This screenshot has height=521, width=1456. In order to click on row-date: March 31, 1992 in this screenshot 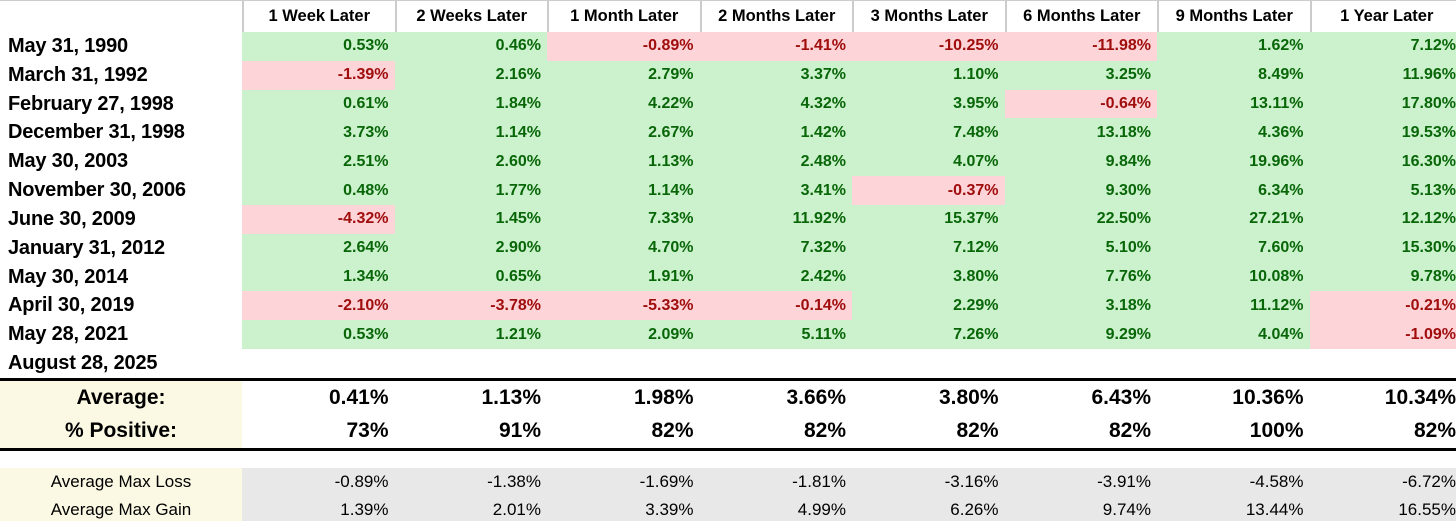, I will do `click(121, 75)`.